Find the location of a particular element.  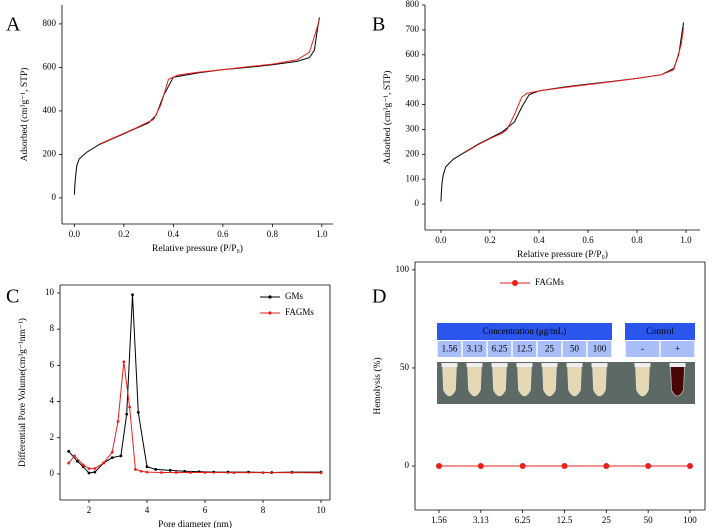

x-tick-label: 2 is located at coordinates (89, 510).